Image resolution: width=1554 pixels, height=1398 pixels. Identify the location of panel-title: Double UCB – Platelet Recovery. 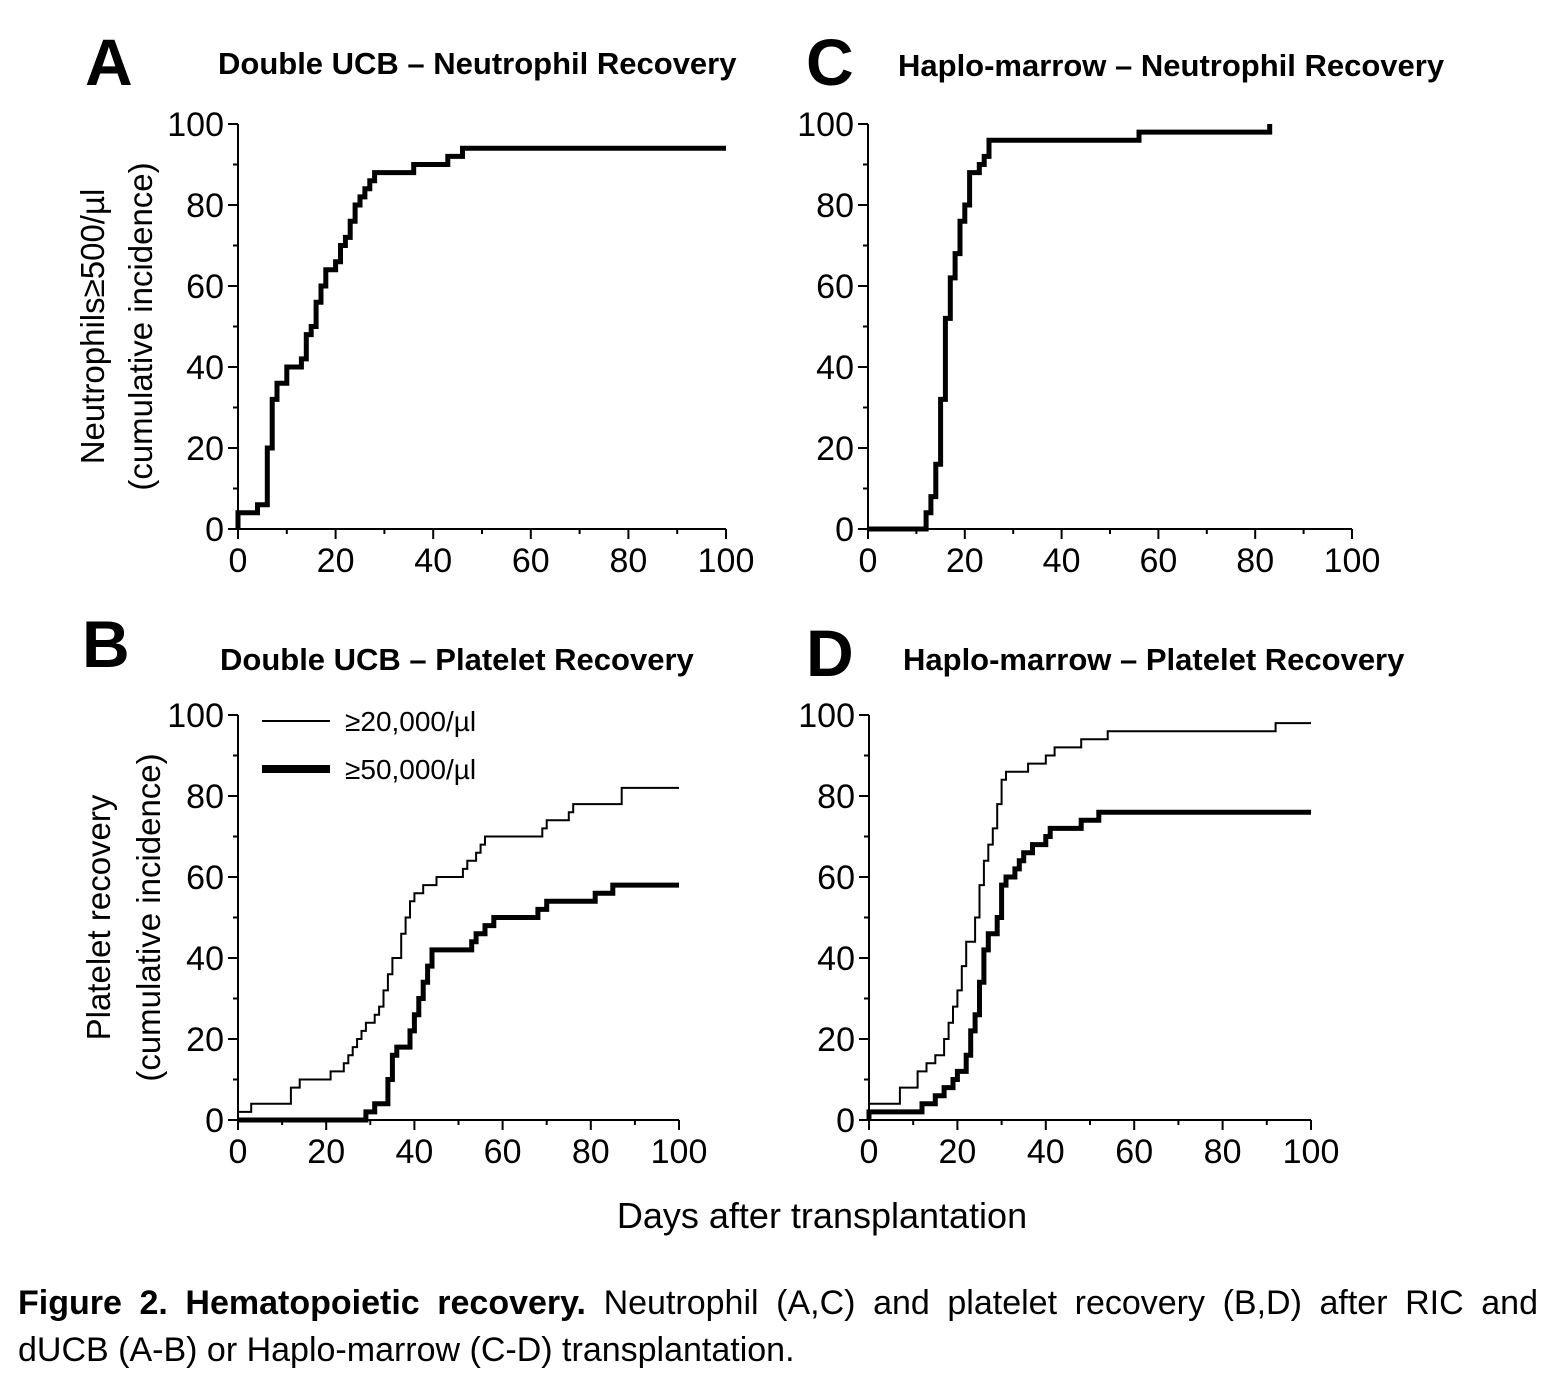
(457, 659).